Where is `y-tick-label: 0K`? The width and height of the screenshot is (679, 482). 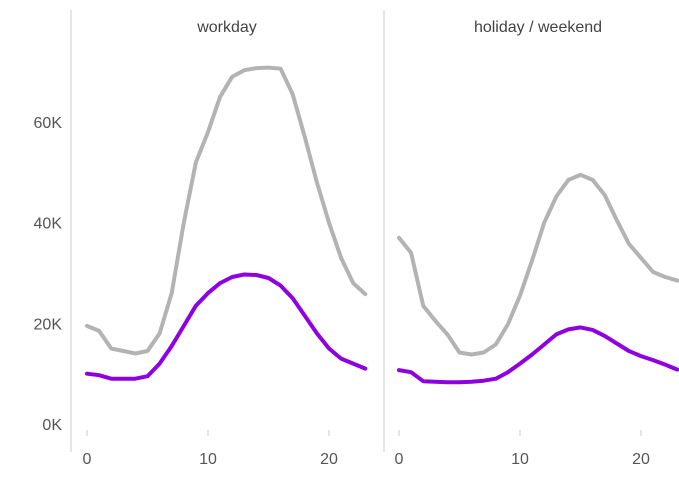
y-tick-label: 0K is located at coordinates (52, 425).